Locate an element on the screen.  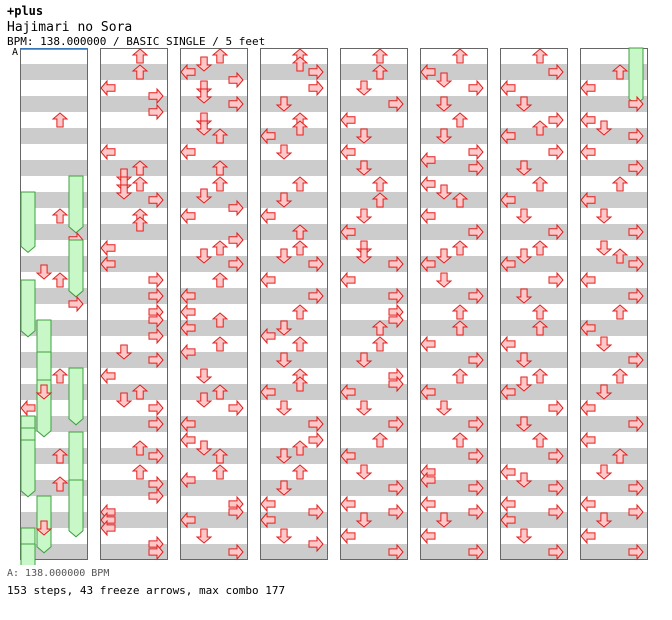
brand-label: +plus is located at coordinates (25, 11).